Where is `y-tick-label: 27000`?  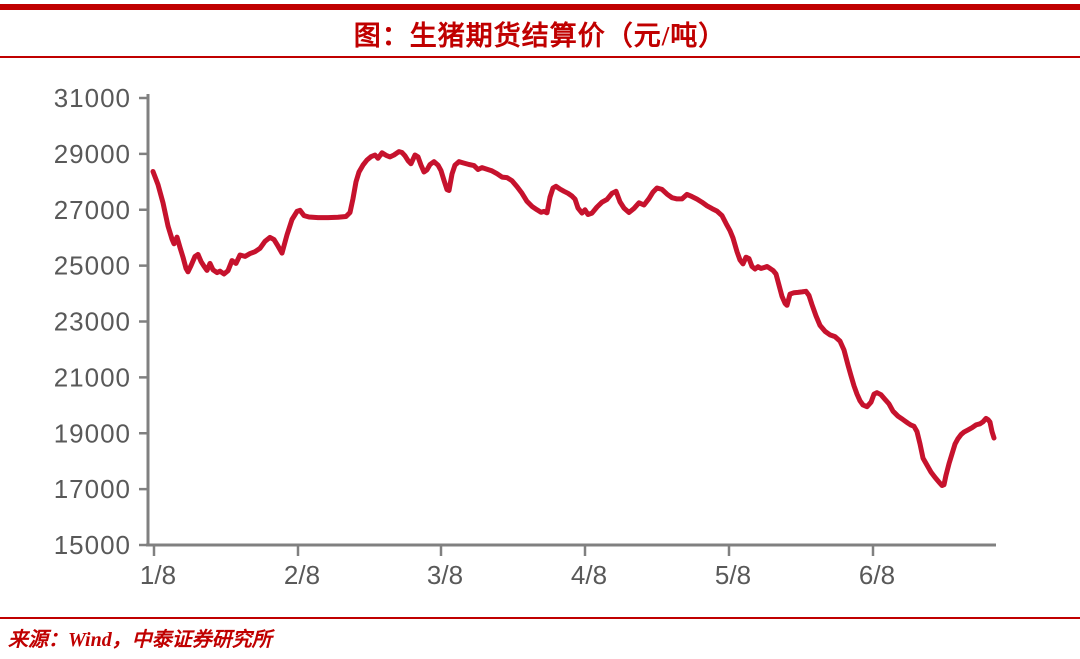
y-tick-label: 27000 is located at coordinates (92, 210).